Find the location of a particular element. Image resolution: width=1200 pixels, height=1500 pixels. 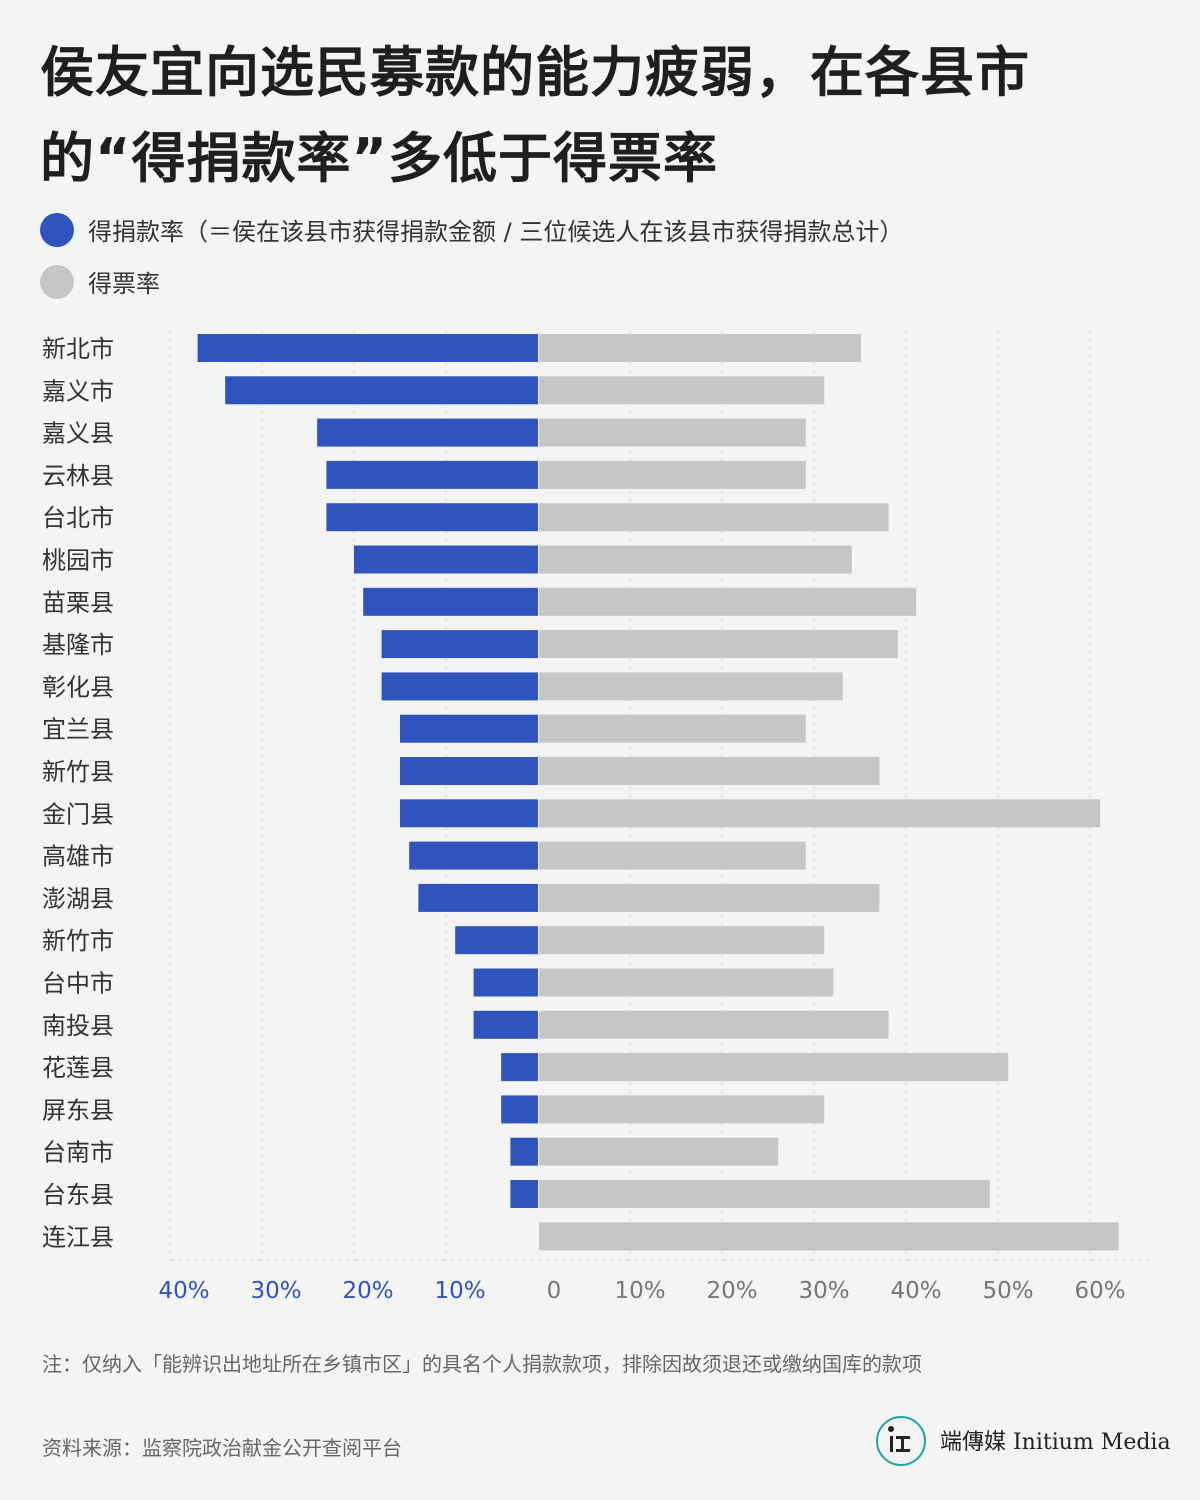

legend-swatch-donation is located at coordinates (57, 229).